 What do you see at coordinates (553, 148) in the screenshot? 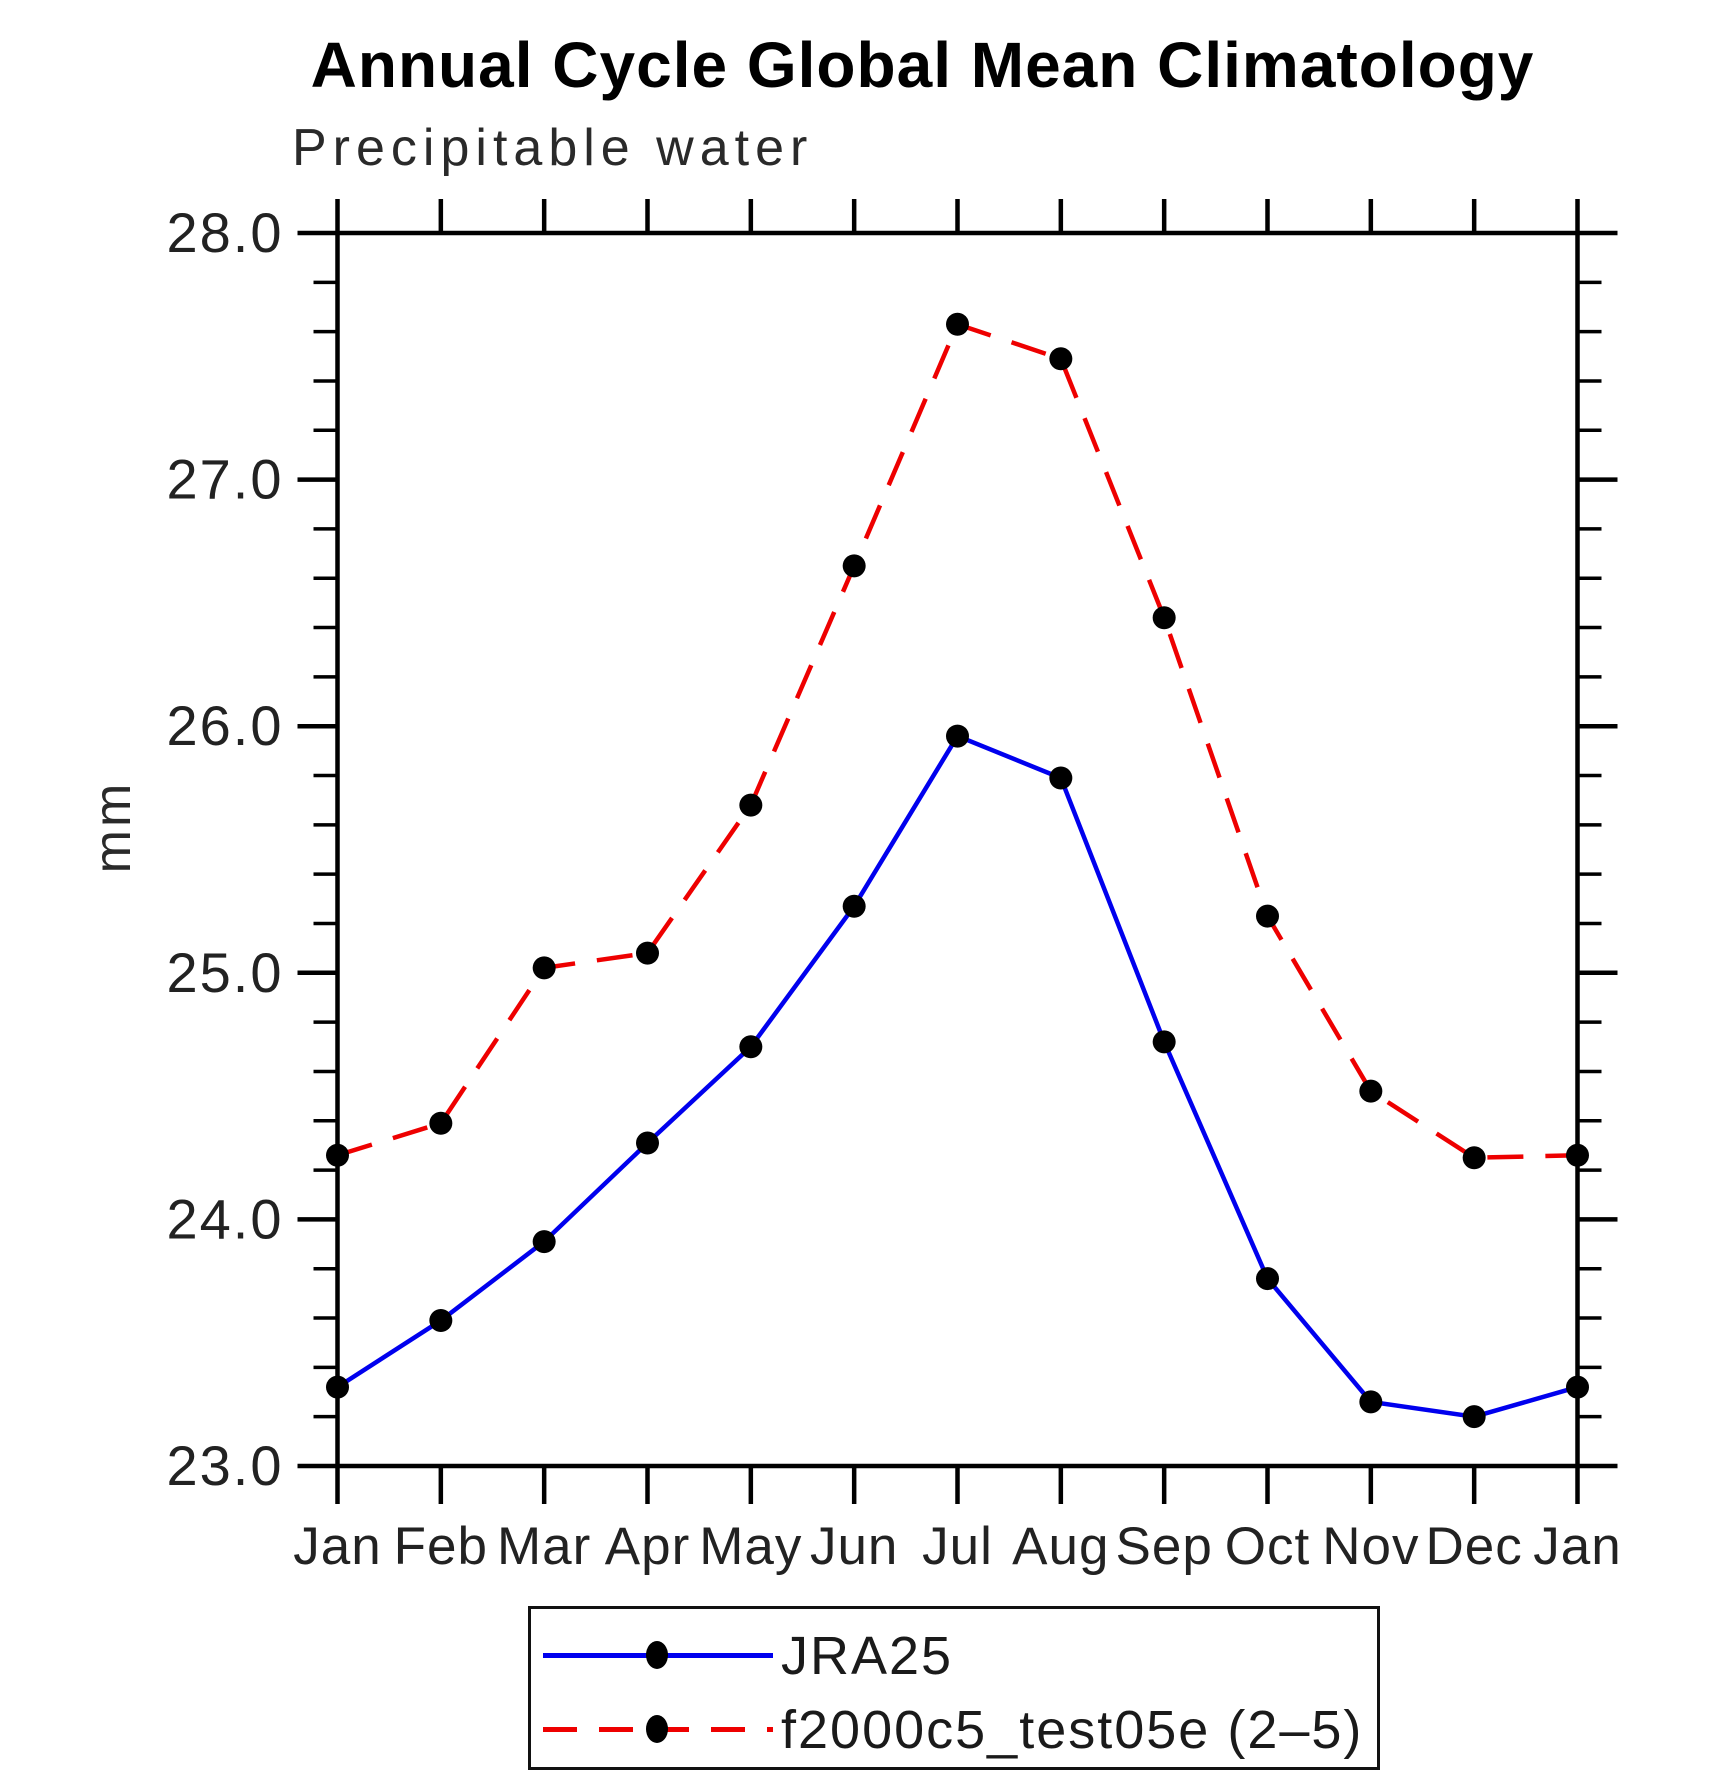
I see `chart-subtitle: Precipitable water` at bounding box center [553, 148].